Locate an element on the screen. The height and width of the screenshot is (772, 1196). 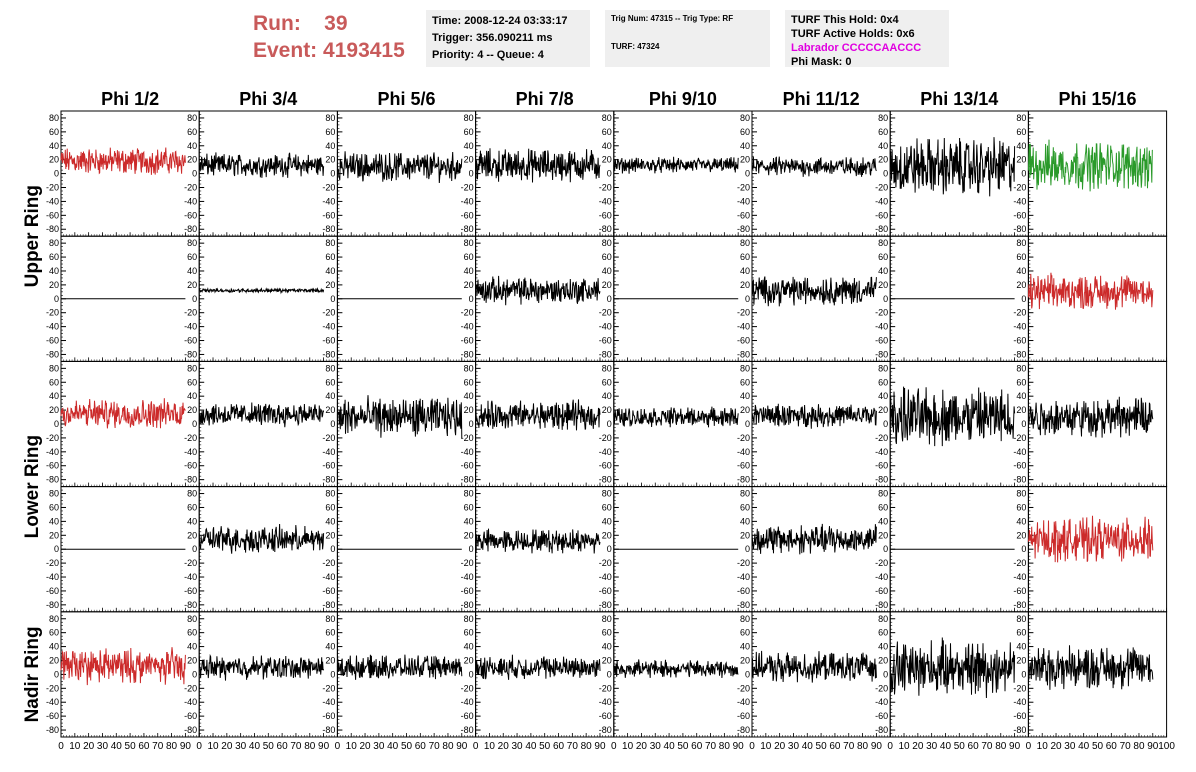
event-label: Event: is located at coordinates (285, 50).